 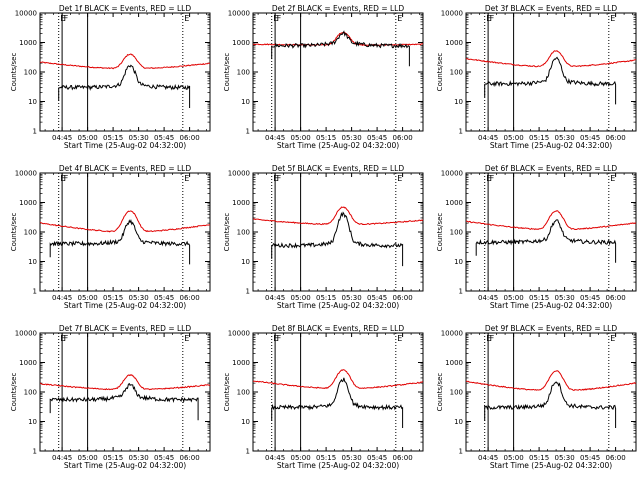 I want to click on panel-title: Det 7f BLACK = Events, RED = LLD, so click(x=125, y=328).